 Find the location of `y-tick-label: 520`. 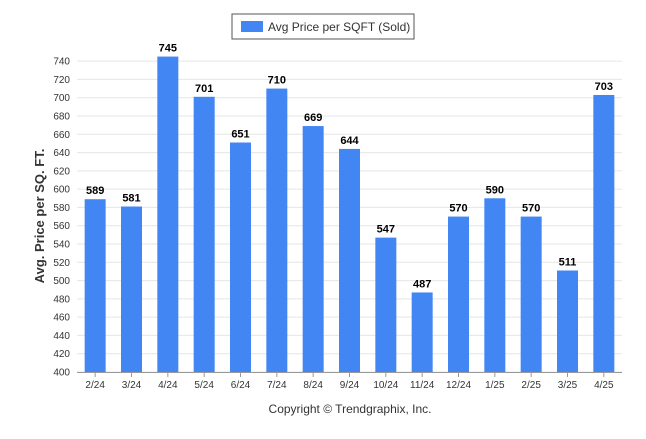

y-tick-label: 520 is located at coordinates (61, 263).